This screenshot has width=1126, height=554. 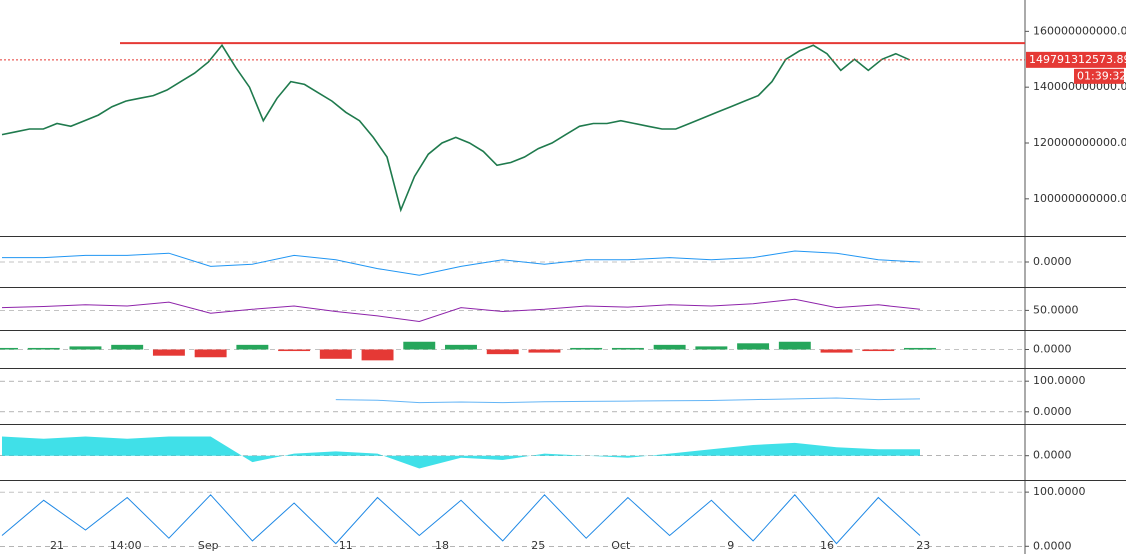 I want to click on y-tick-label: 160000000000.00, so click(x=1079, y=30).